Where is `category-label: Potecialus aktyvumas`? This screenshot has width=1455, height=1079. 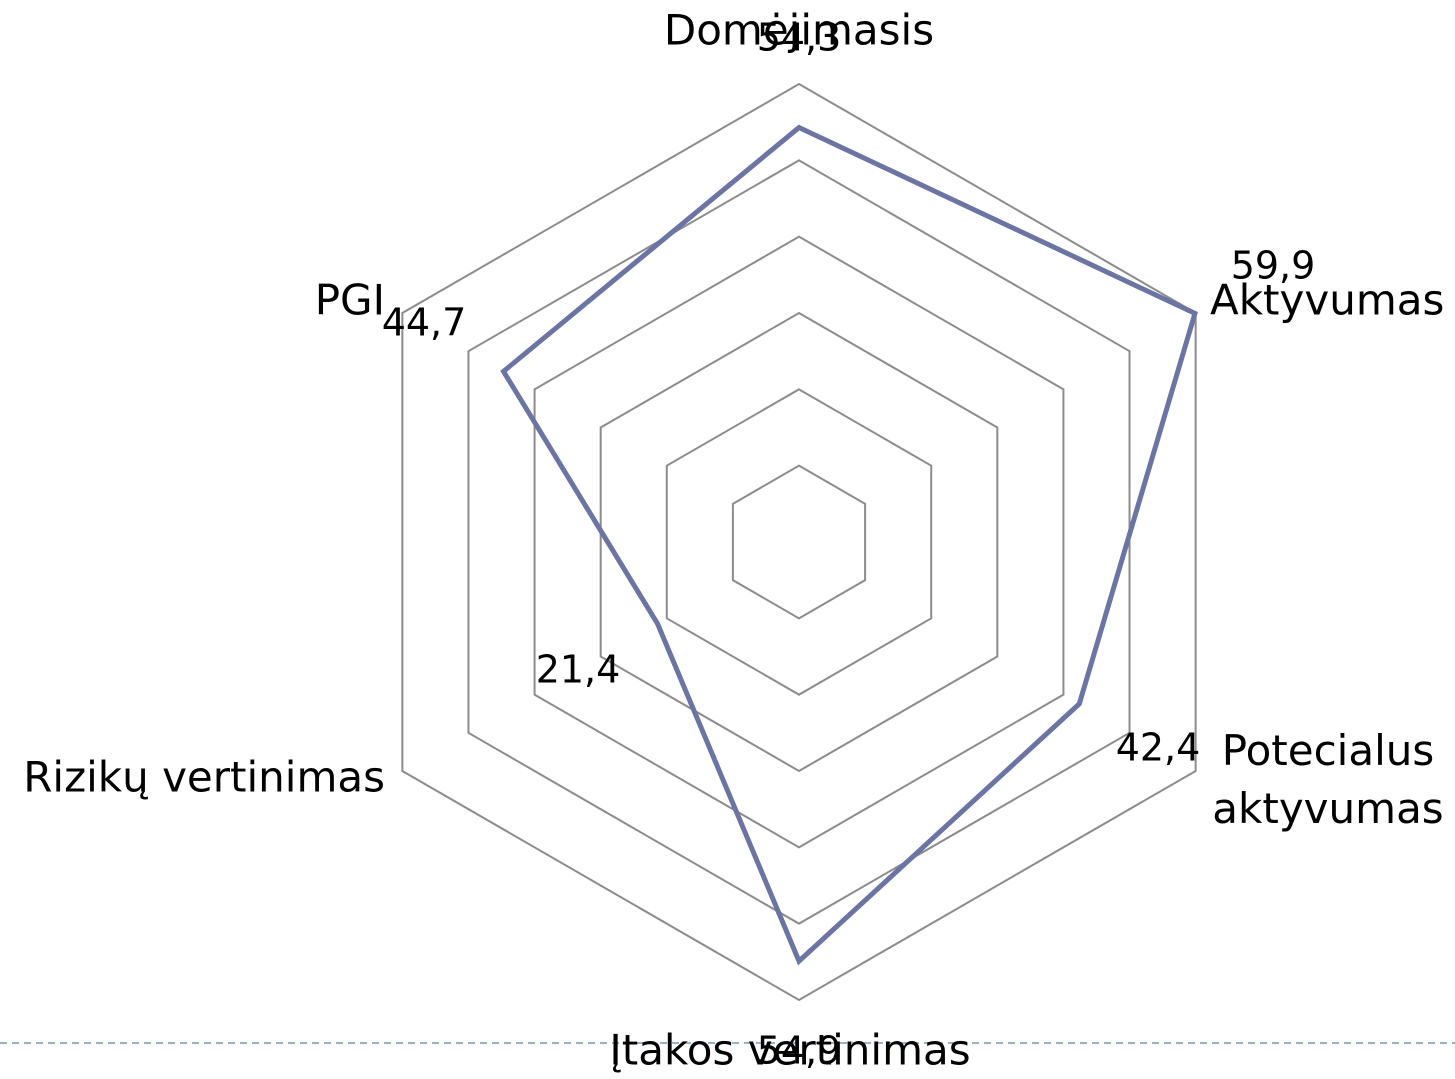
category-label: Potecialus aktyvumas is located at coordinates (1328, 779).